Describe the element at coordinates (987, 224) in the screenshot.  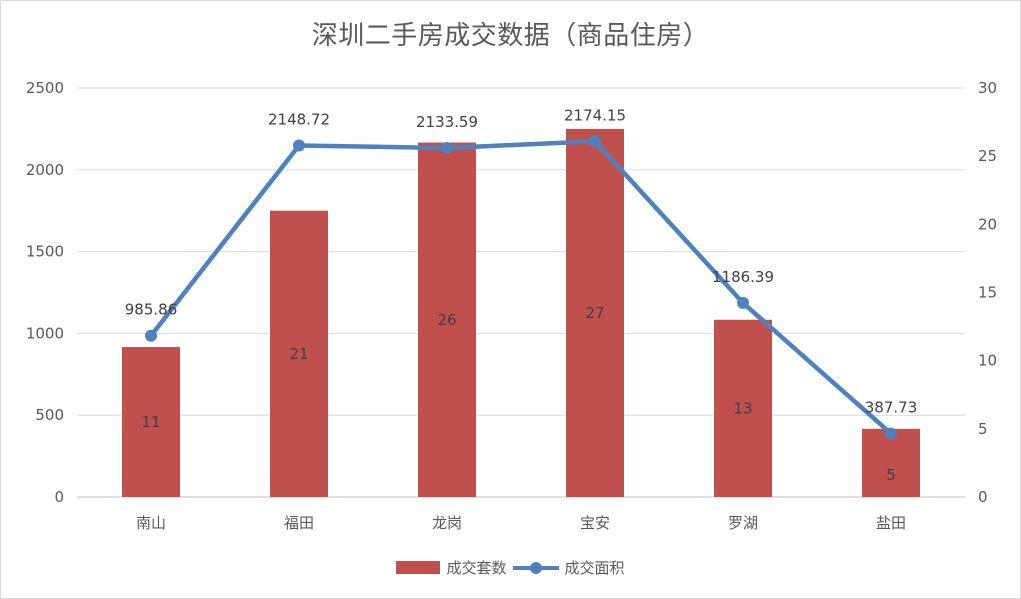
I see `y-right-tick-label: 20` at that location.